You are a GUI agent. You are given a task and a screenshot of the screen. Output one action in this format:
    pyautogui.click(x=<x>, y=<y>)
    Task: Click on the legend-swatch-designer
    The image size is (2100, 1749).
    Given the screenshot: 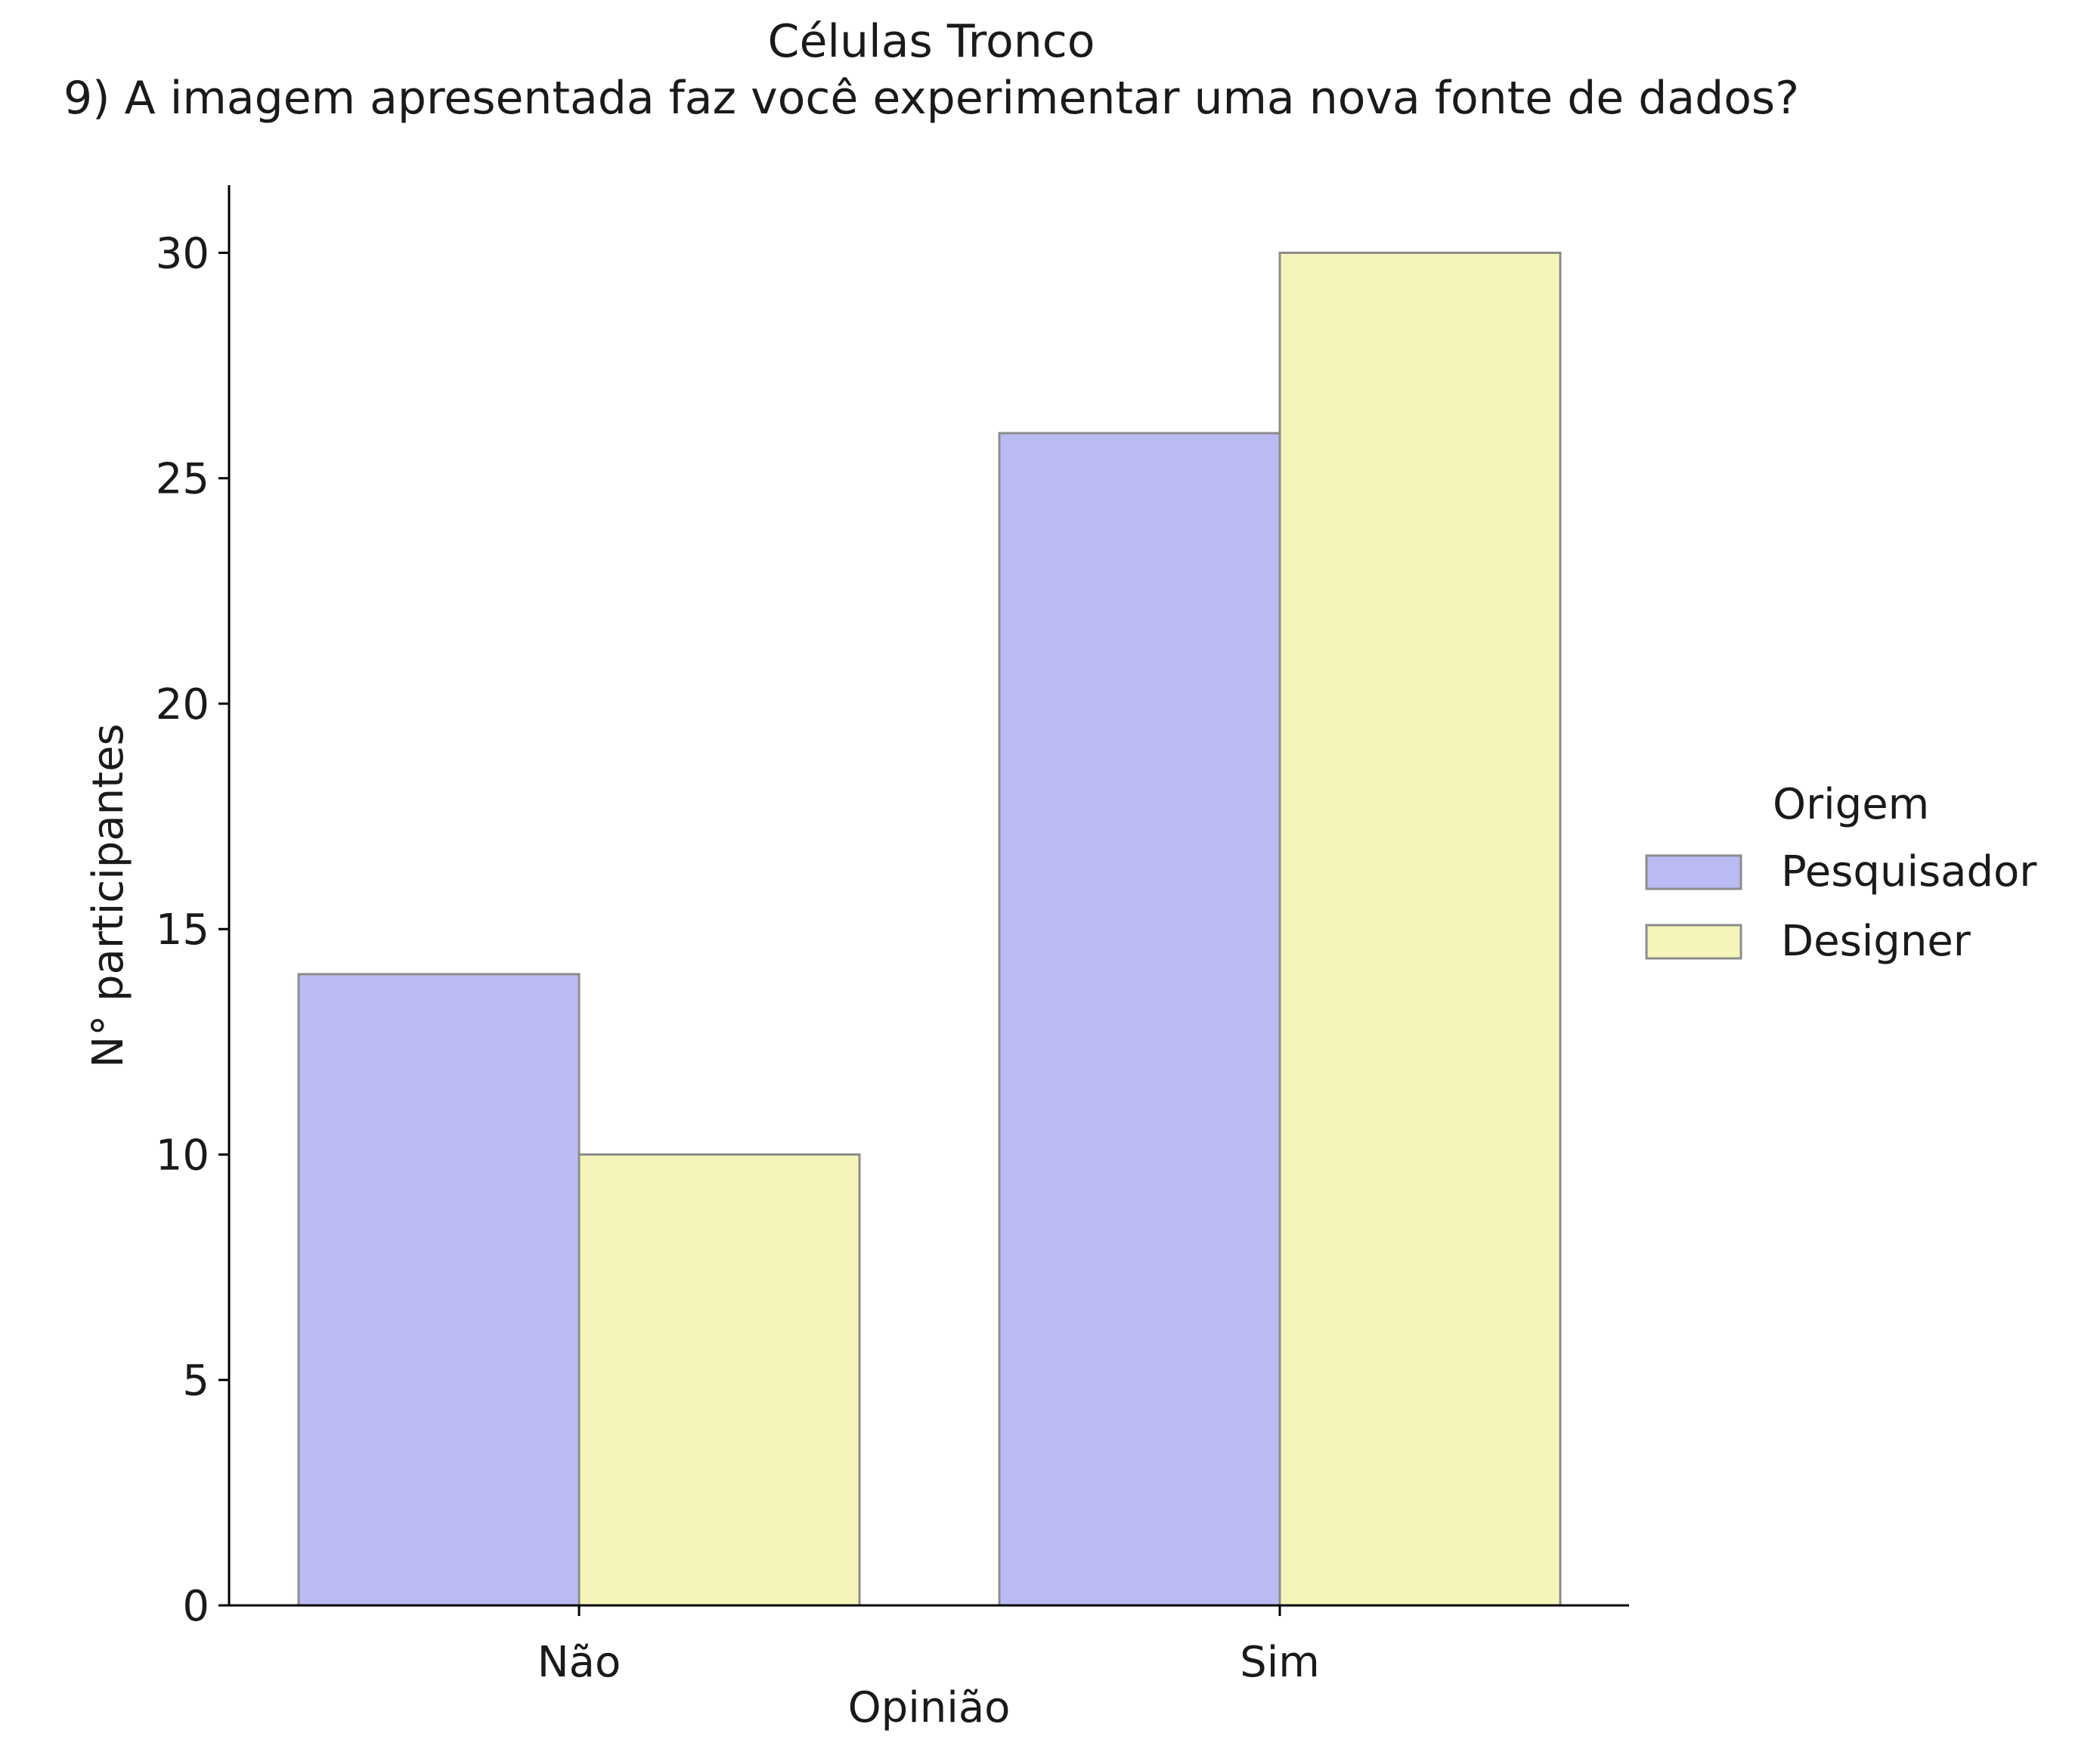 What is the action you would take?
    pyautogui.click(x=1693, y=942)
    